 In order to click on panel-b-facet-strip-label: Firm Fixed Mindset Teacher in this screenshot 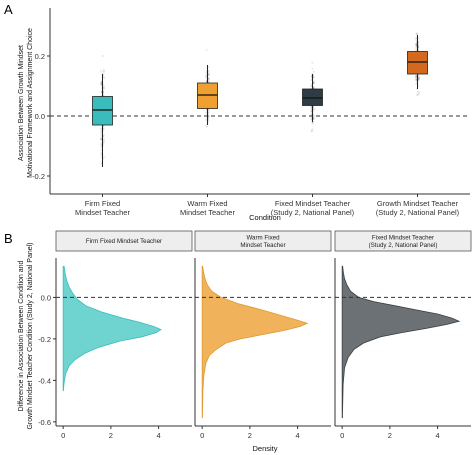, I will do `click(124, 241)`.